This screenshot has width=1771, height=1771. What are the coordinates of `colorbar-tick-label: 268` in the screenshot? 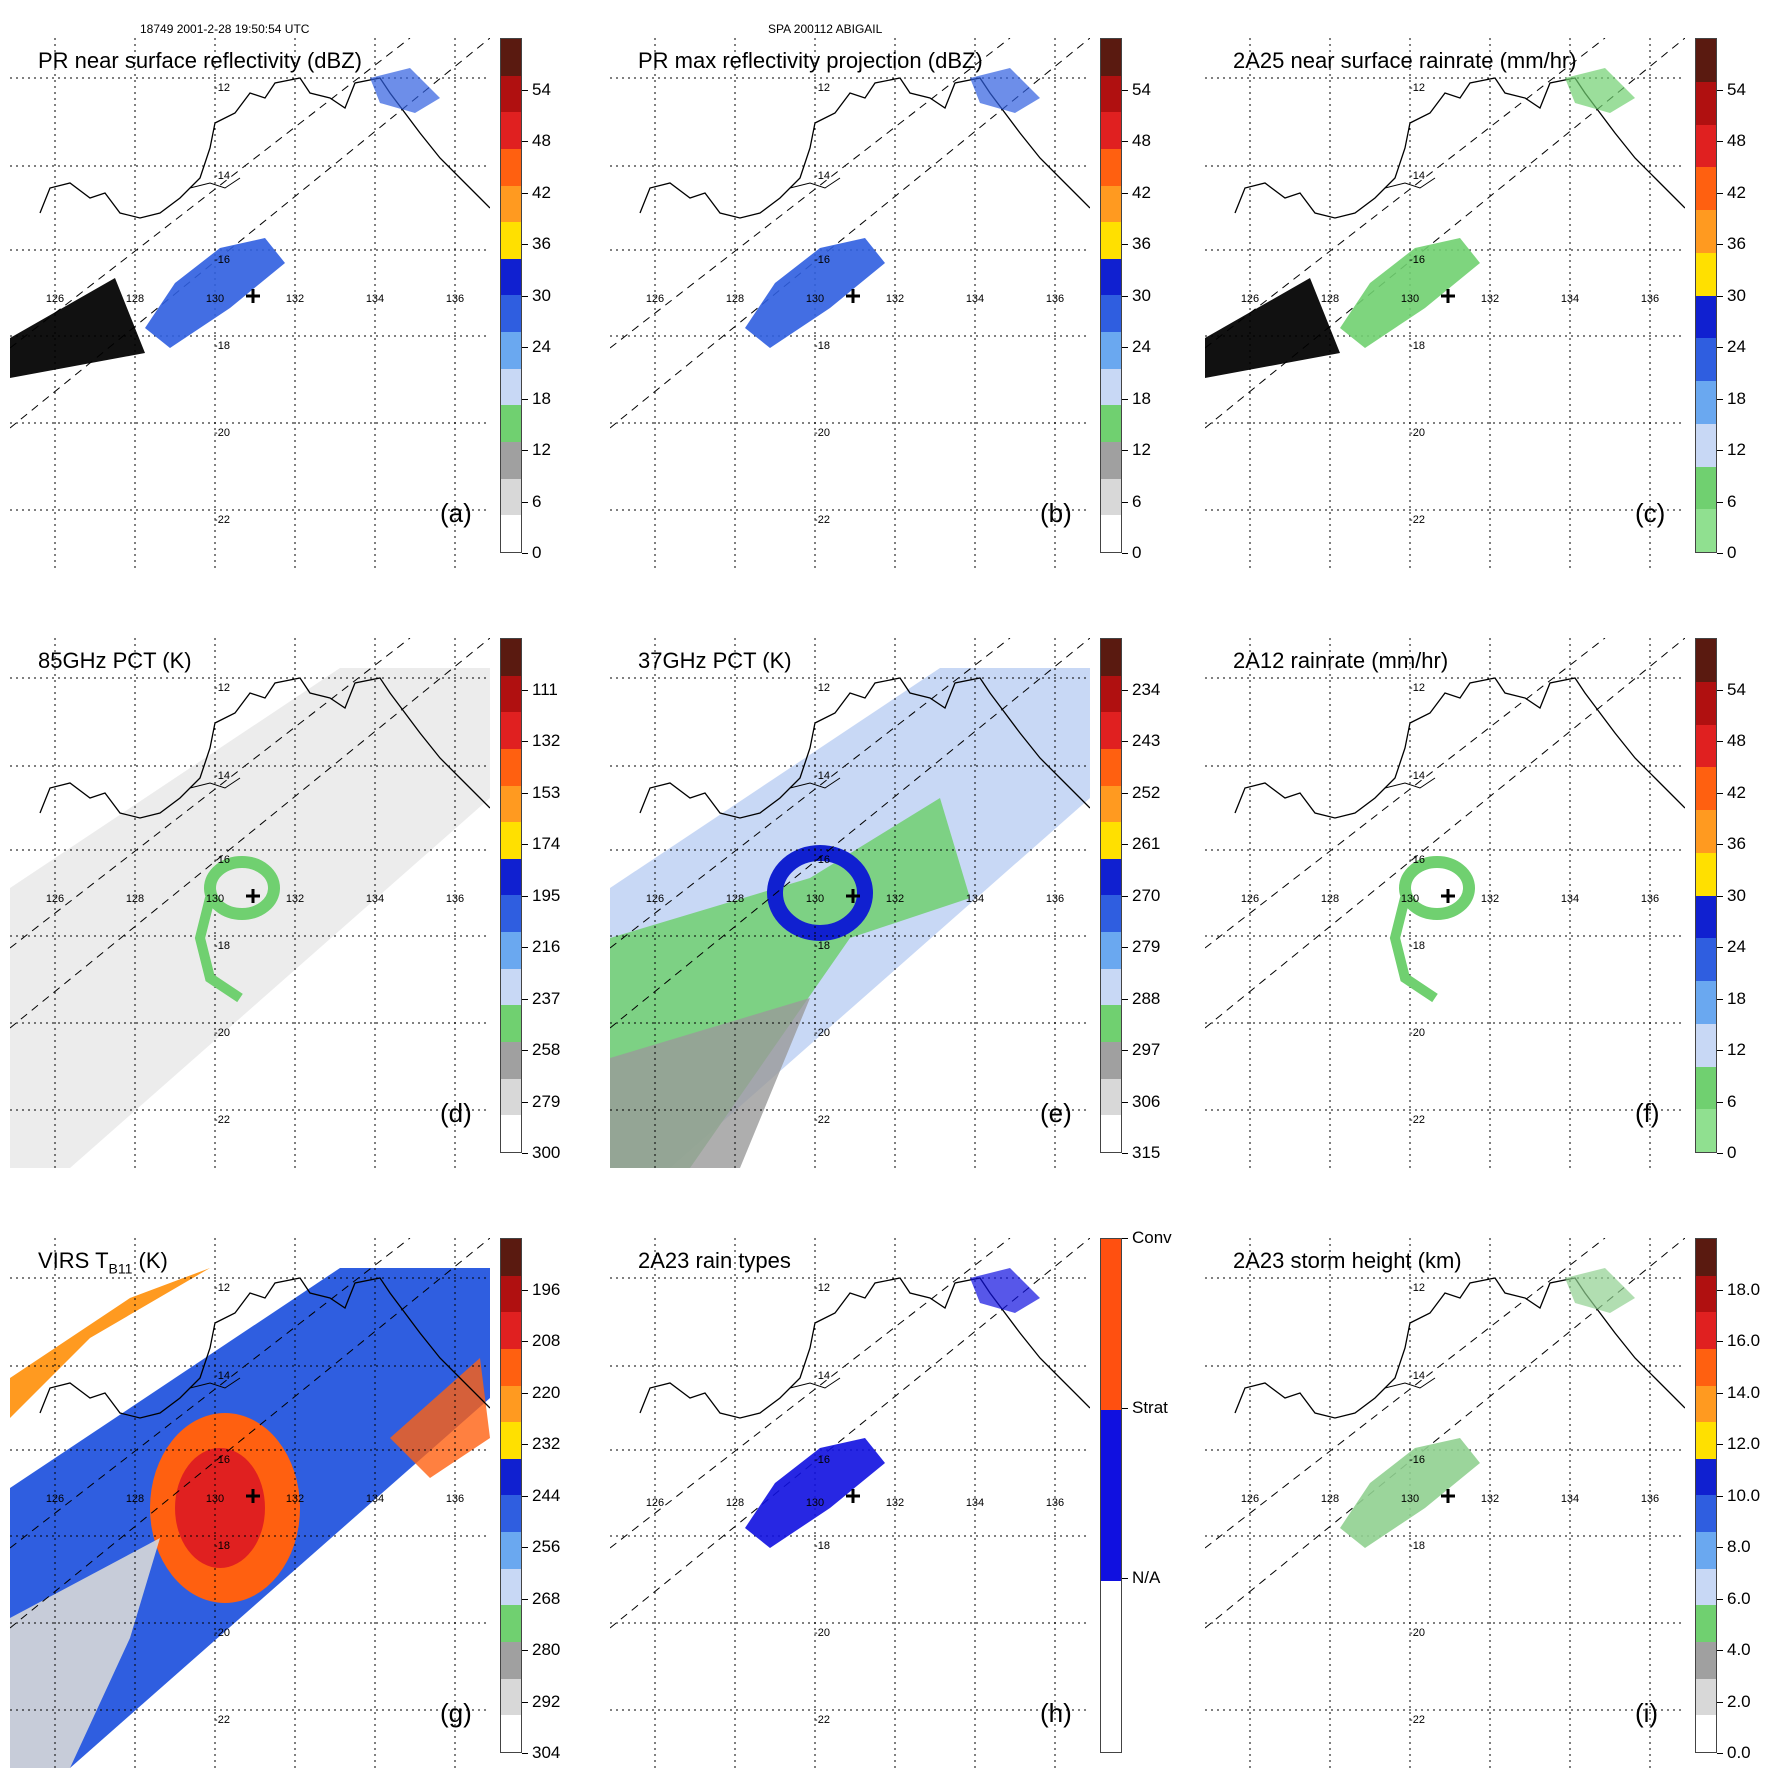 It's located at (546, 1598).